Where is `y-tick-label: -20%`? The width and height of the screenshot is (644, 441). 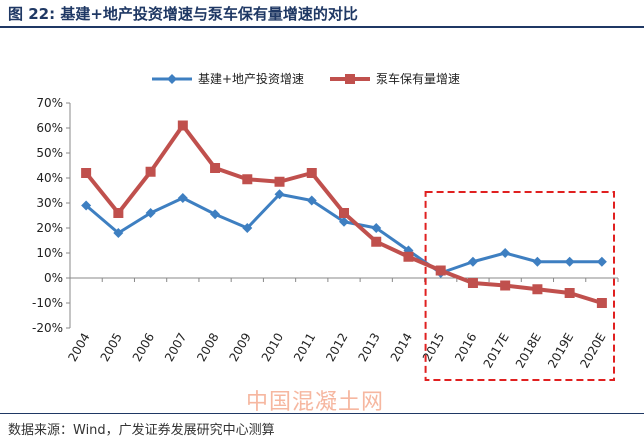
y-tick-label: -20% is located at coordinates (47, 328).